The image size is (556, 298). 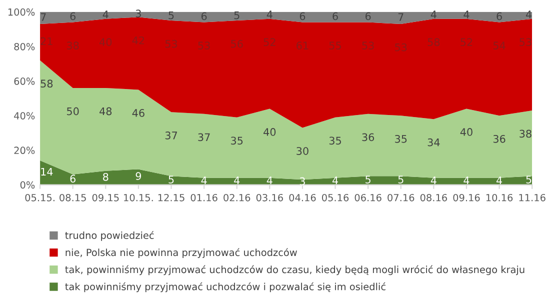 I want to click on x-tick-label: 09.16, so click(x=466, y=198).